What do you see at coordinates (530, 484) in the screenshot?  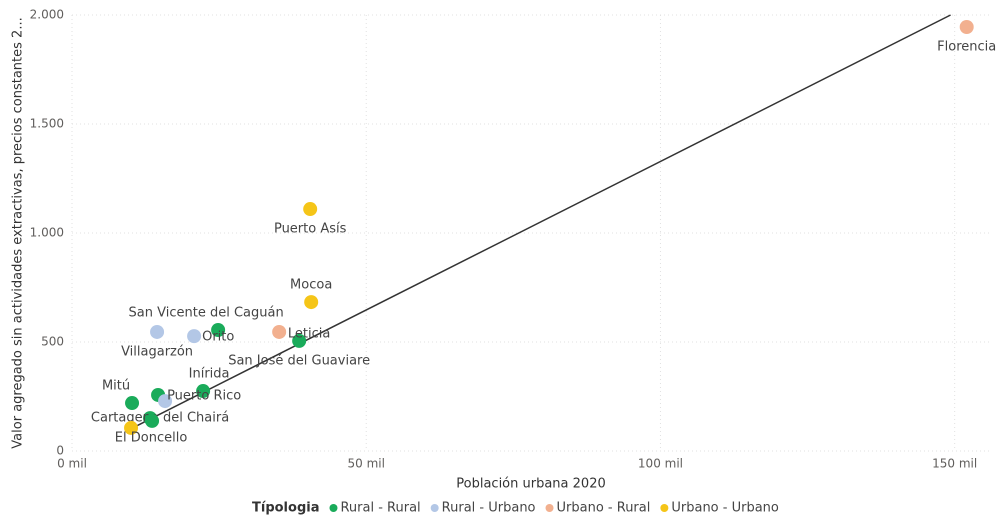 I see `x-axis-label: Población urbana 2020` at bounding box center [530, 484].